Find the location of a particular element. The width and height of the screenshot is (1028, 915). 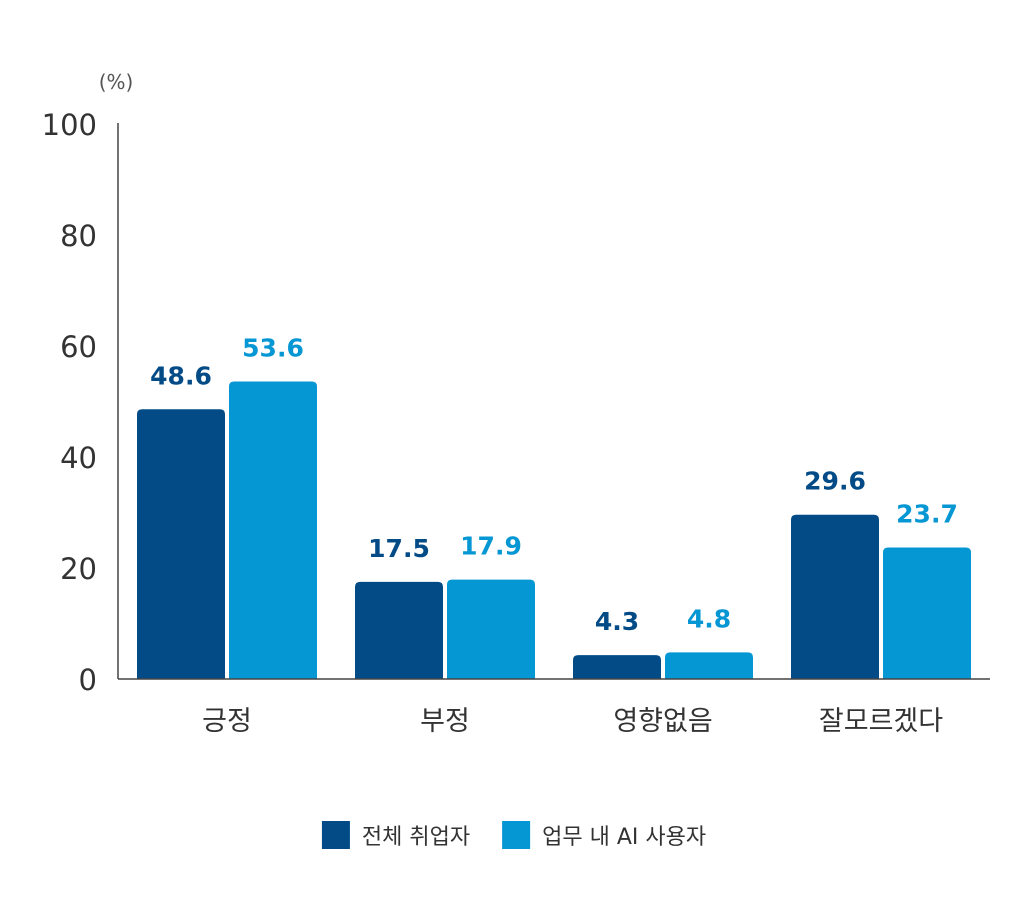

value-label: 23.7 is located at coordinates (927, 513).